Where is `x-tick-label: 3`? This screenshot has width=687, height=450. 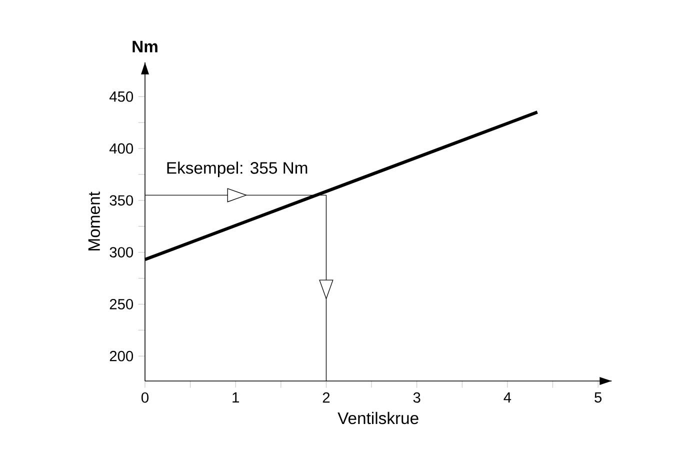
x-tick-label: 3 is located at coordinates (416, 397).